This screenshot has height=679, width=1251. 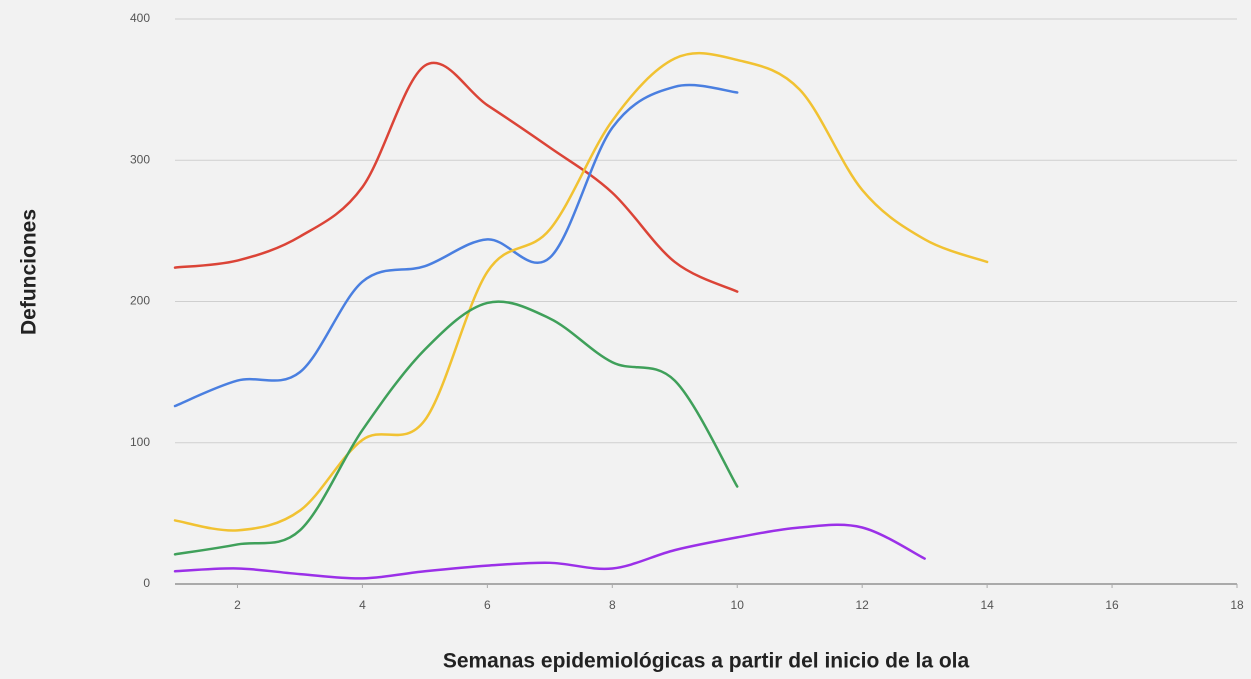 What do you see at coordinates (146, 583) in the screenshot?
I see `y-tick-label: 0` at bounding box center [146, 583].